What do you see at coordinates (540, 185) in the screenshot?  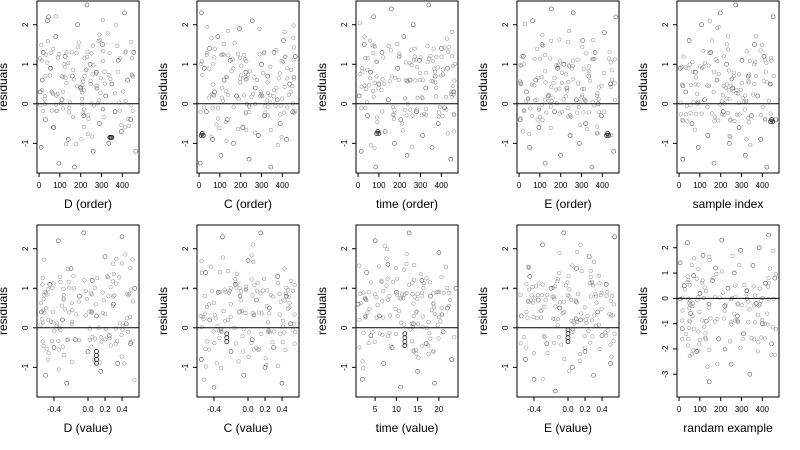 I see `x-tick-label: 100` at bounding box center [540, 185].